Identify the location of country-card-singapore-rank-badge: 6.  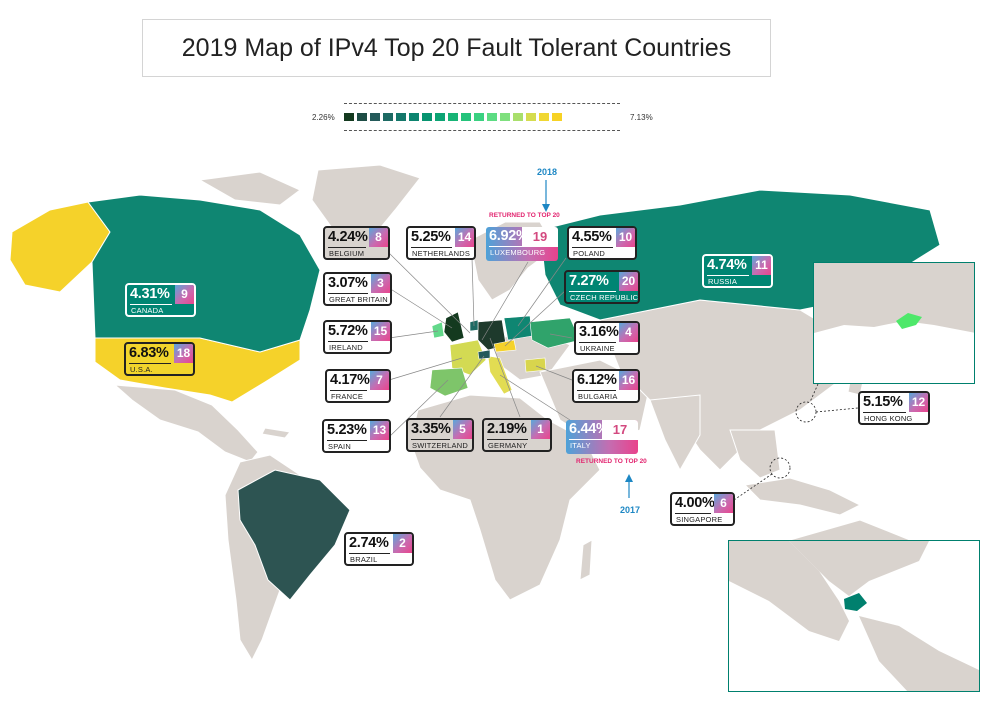
(723, 503).